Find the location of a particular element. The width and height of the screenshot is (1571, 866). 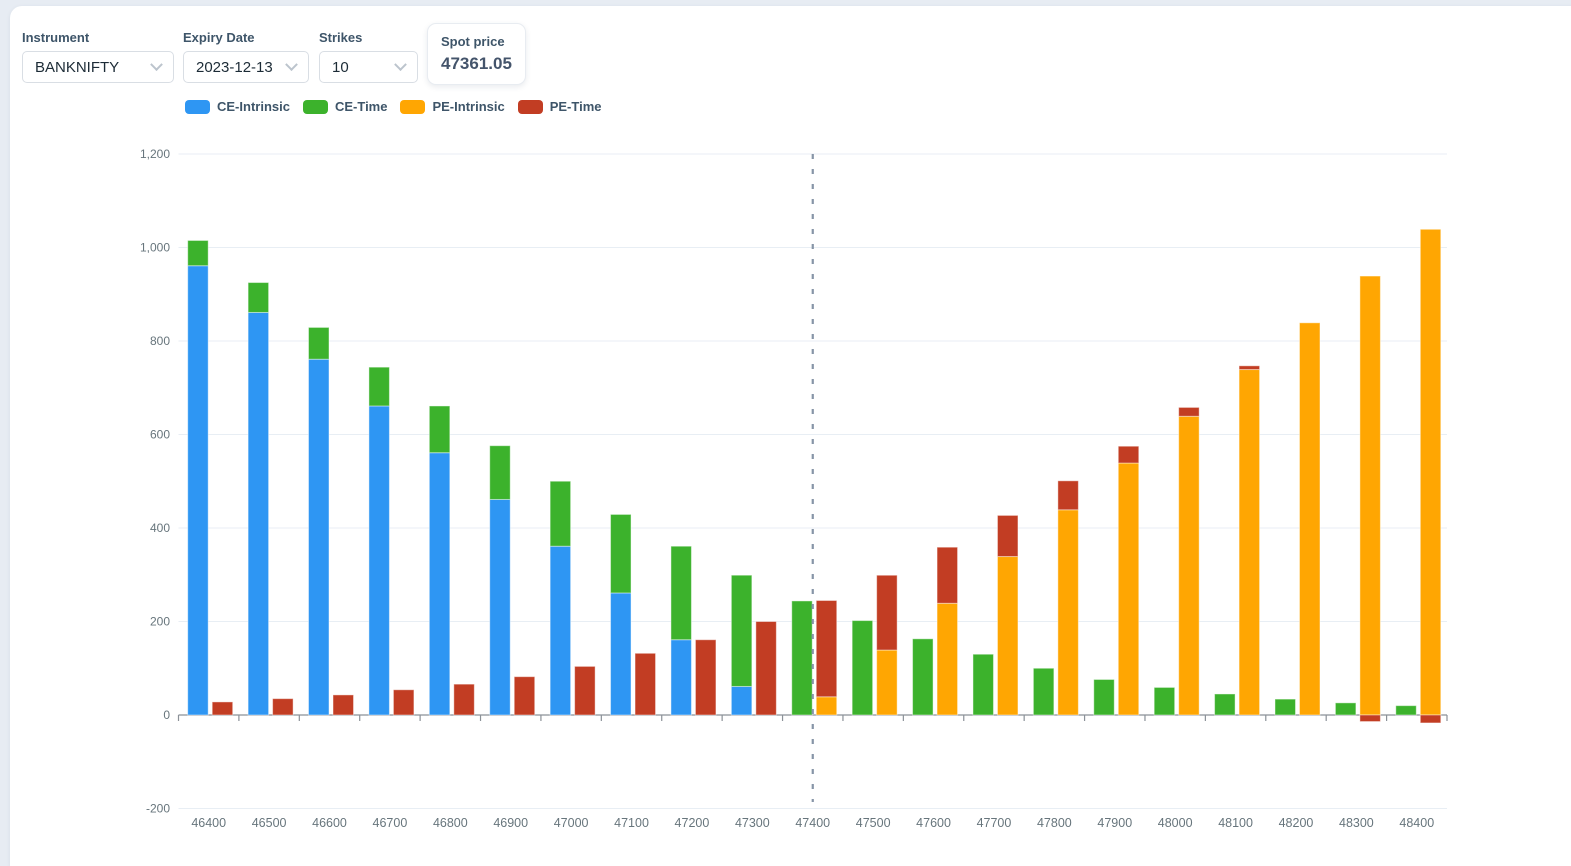

x-axis-tick-label: 48000 is located at coordinates (1175, 823).